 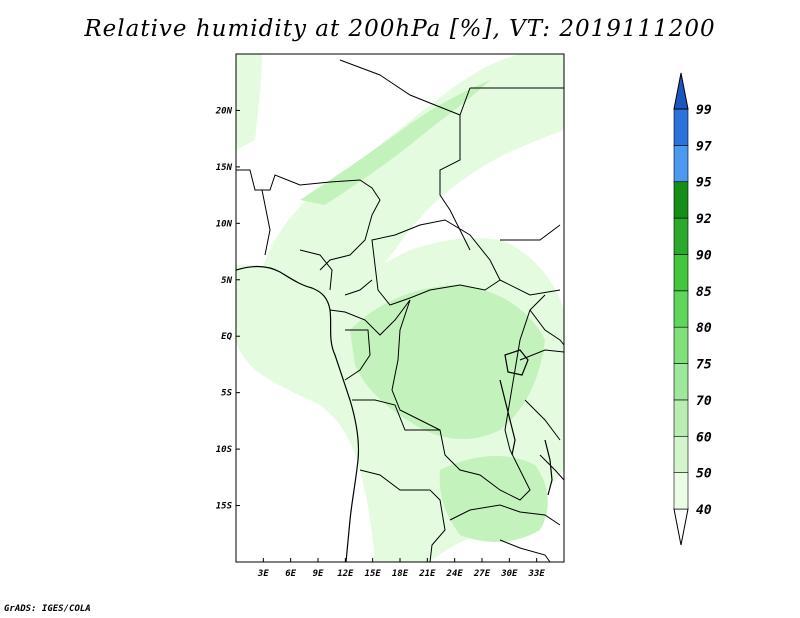 I want to click on lat-tick-label-2: 10N, so click(x=224, y=224).